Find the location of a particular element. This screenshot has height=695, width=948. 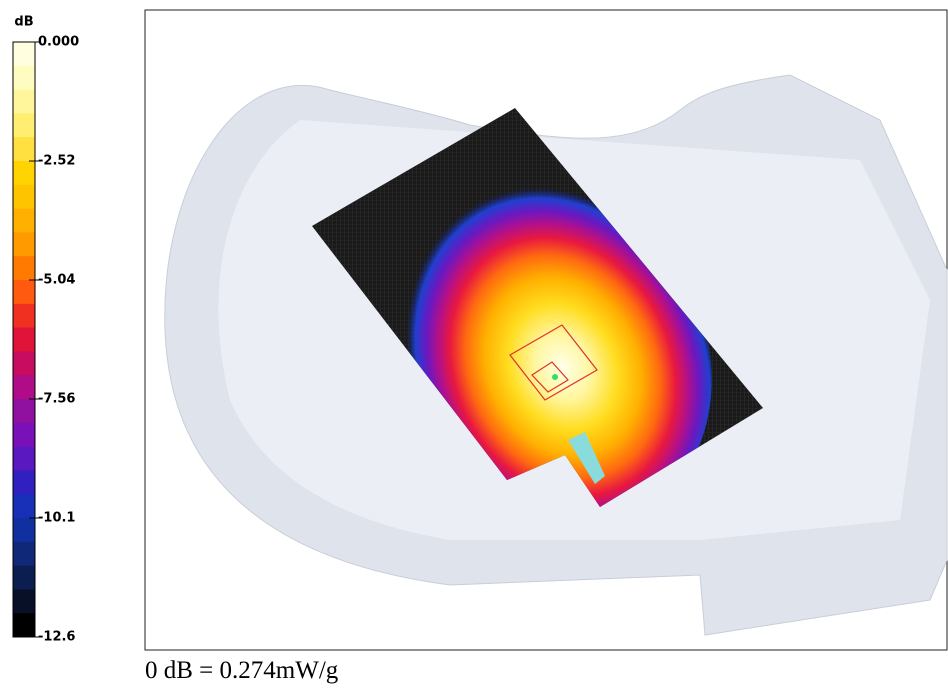

colorbar-tick-label: -12.6 is located at coordinates (56, 637).